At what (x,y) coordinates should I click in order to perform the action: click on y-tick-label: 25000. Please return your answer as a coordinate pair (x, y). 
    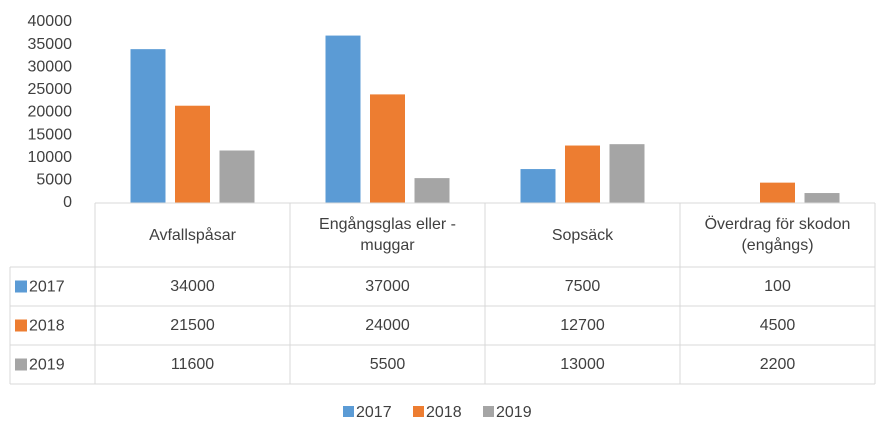
    Looking at the image, I should click on (50, 89).